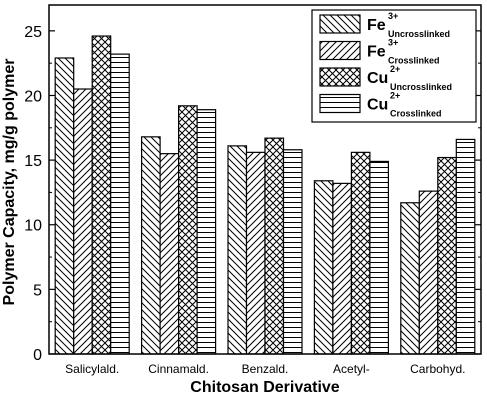 This screenshot has width=487, height=405. Describe the element at coordinates (92, 369) in the screenshot. I see `x-tick-label: Salicylald.` at that location.